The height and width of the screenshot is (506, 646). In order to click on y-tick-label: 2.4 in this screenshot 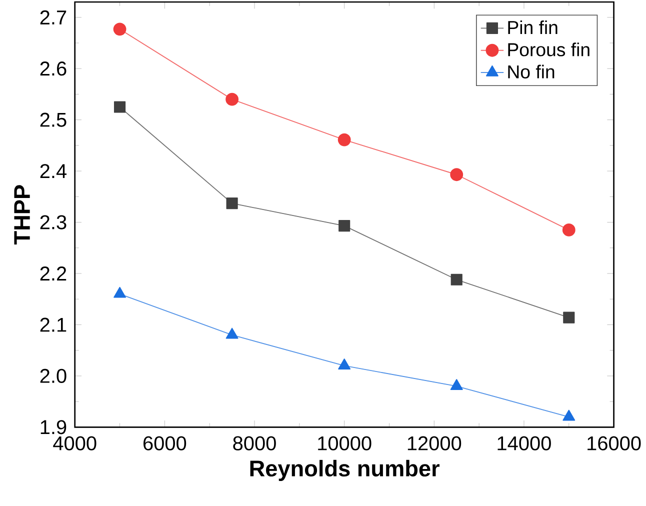, I will do `click(53, 171)`.